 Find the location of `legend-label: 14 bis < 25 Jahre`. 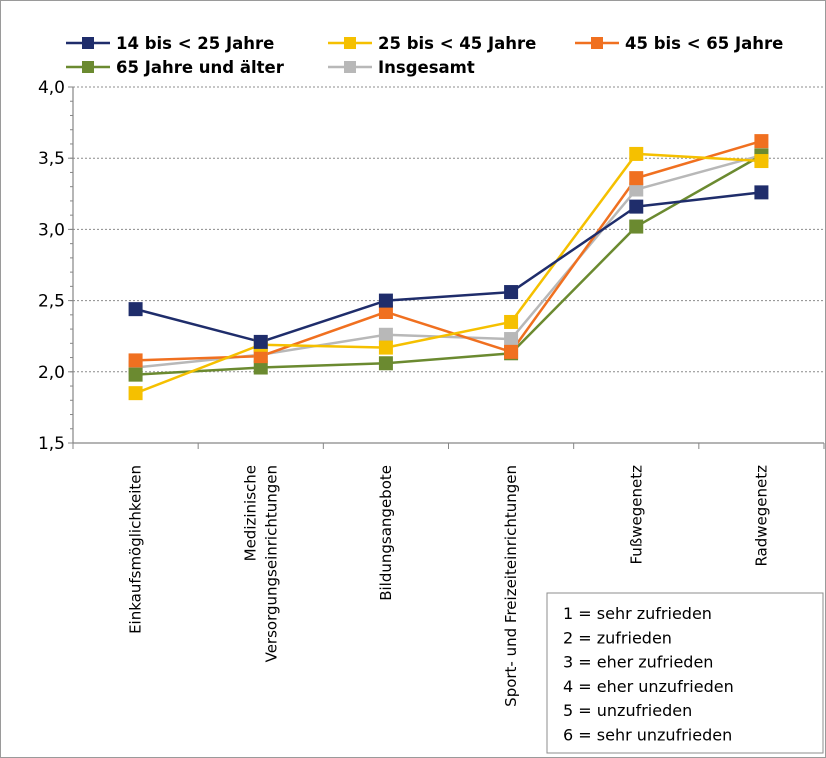

legend-label: 14 bis < 25 Jahre is located at coordinates (195, 43).